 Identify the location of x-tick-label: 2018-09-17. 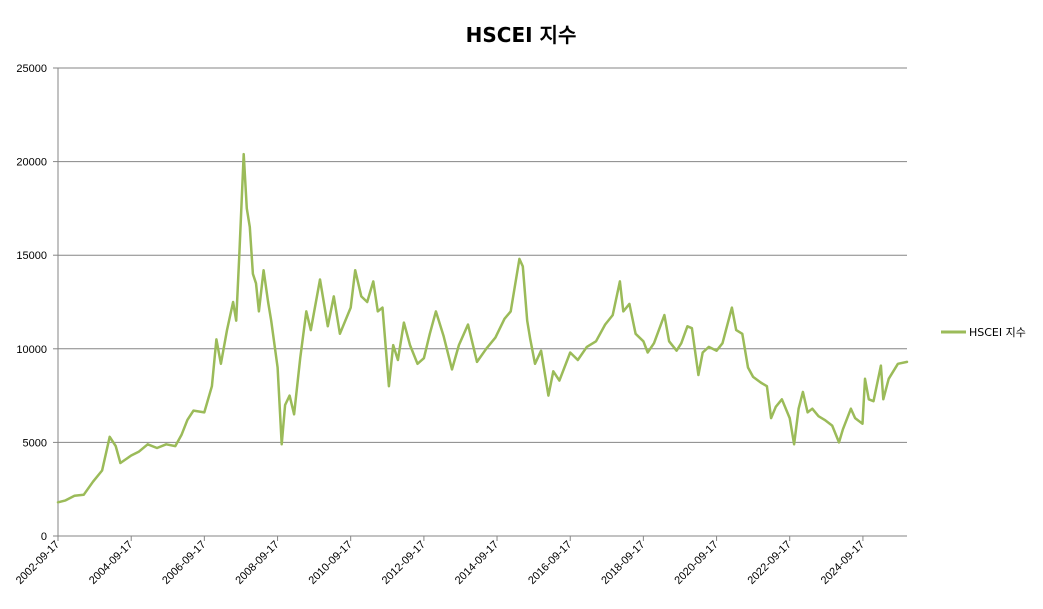
(623, 563).